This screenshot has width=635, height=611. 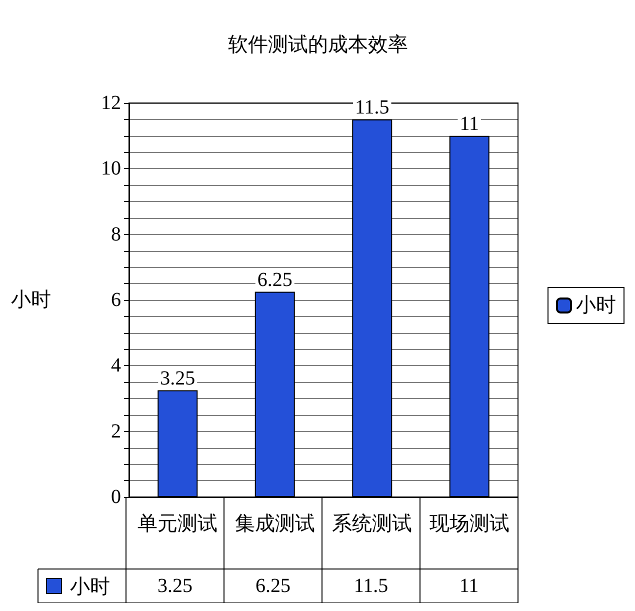 What do you see at coordinates (178, 378) in the screenshot?
I see `data-label: 3.25` at bounding box center [178, 378].